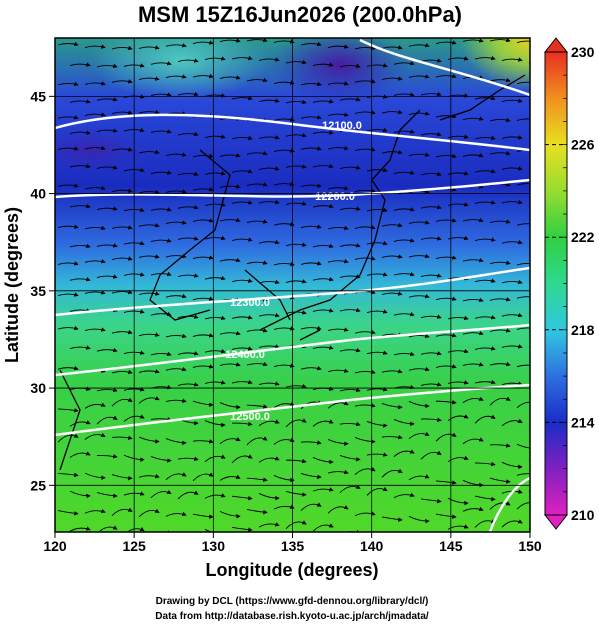 Image resolution: width=599 pixels, height=625 pixels. What do you see at coordinates (556, 522) in the screenshot?
I see `colorbar-extend` at bounding box center [556, 522].